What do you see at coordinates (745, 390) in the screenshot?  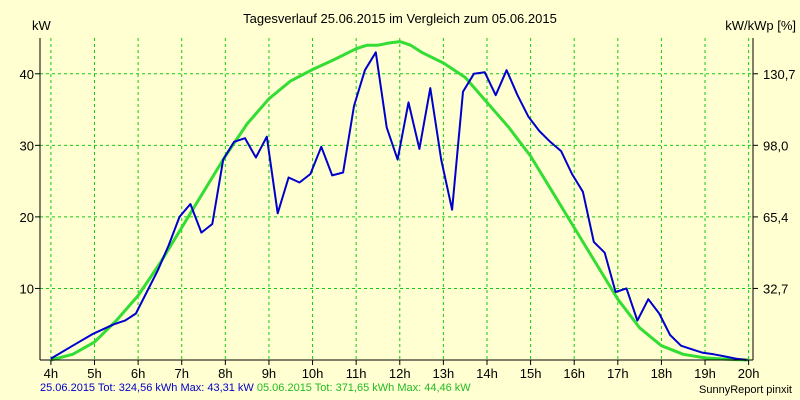 I see `brand-label: SunnyReport pinxit` at bounding box center [745, 390].